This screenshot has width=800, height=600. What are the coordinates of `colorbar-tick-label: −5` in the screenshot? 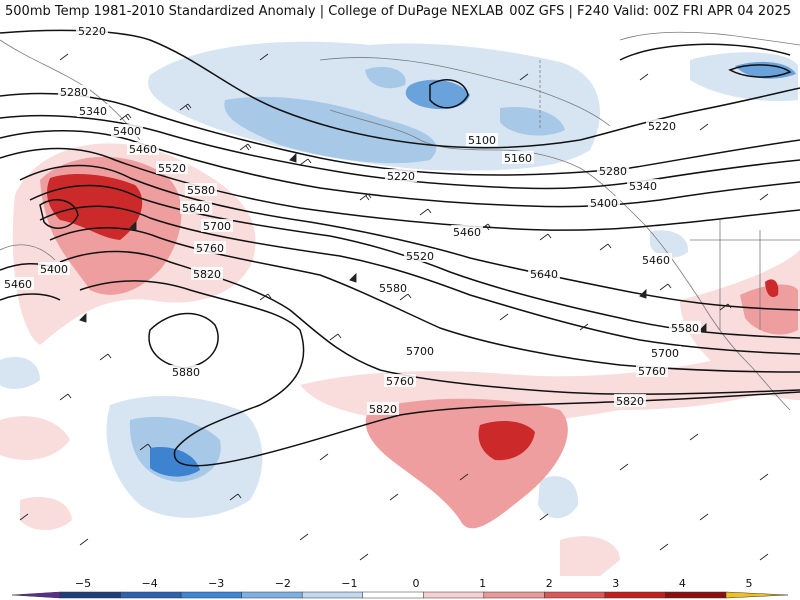 It's located at (83, 583).